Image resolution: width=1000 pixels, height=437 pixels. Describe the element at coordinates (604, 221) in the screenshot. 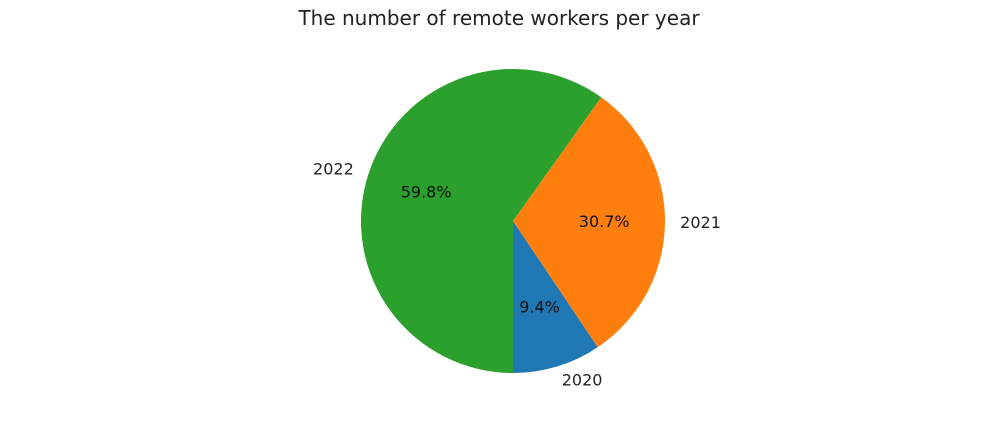

I see `pie-percent-label-2021: 30.7%` at that location.